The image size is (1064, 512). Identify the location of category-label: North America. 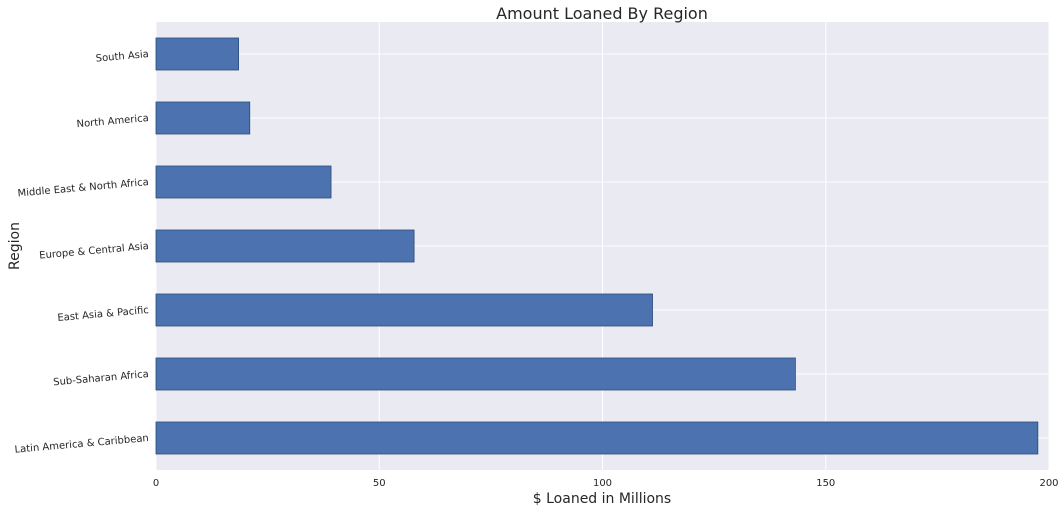
(112, 121).